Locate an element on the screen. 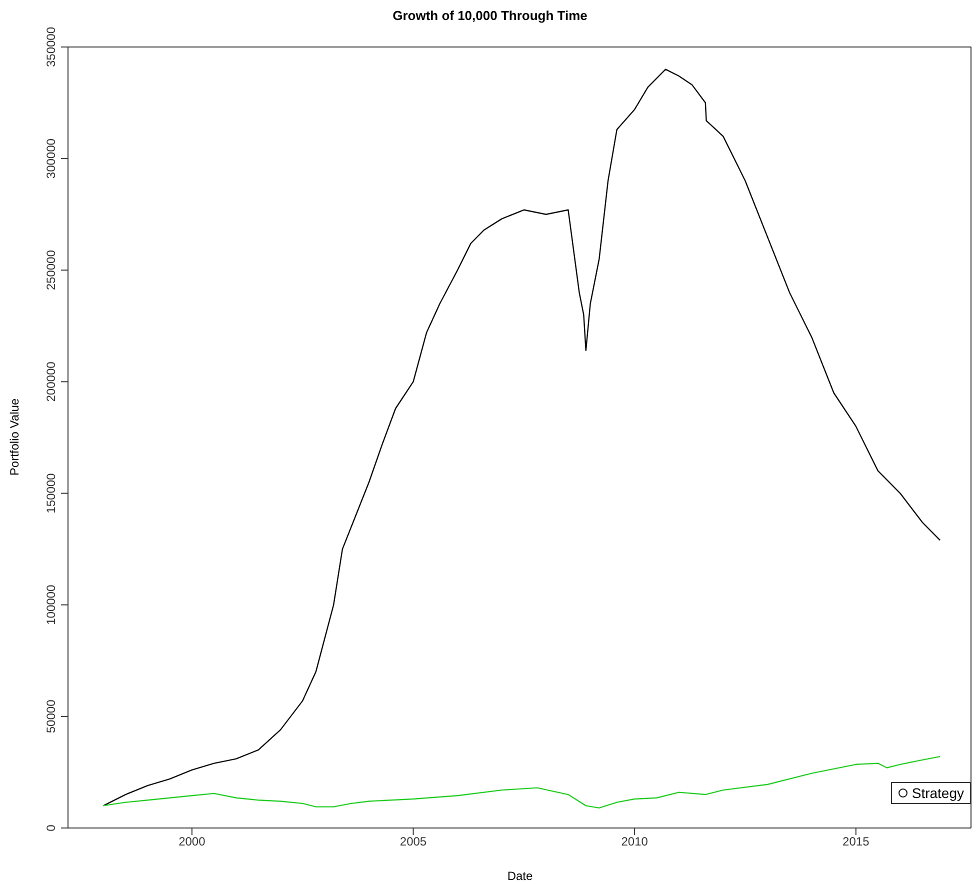 Image resolution: width=980 pixels, height=884 pixels. x-tick-label: 2000 is located at coordinates (192, 841).